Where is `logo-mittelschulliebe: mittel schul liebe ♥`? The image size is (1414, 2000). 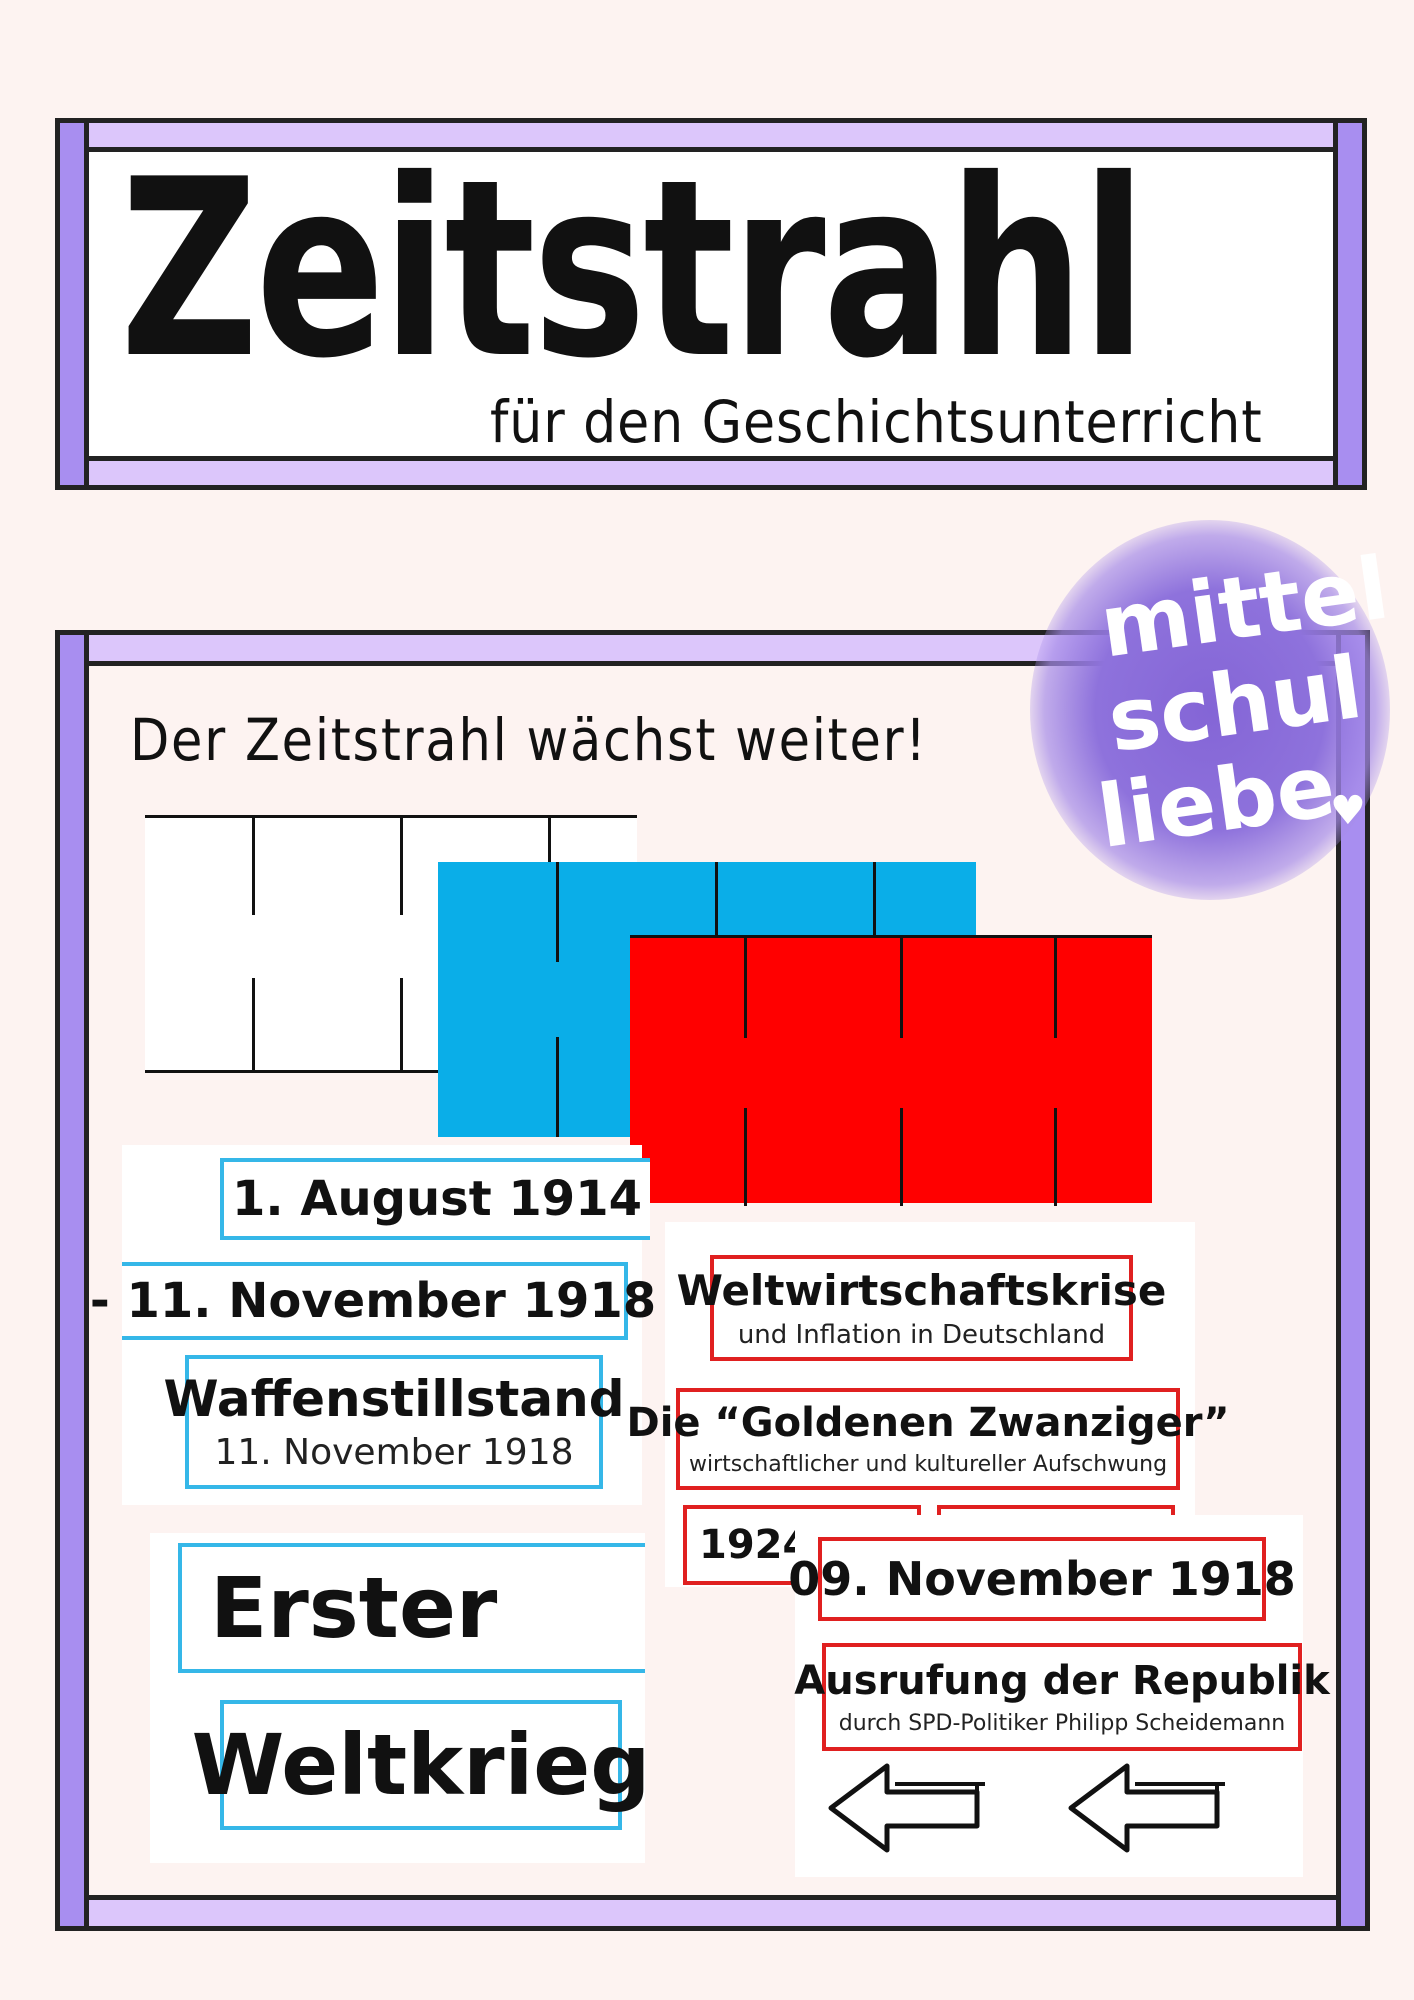 logo-mittelschulliebe: mittel schul liebe ♥ is located at coordinates (1212, 710).